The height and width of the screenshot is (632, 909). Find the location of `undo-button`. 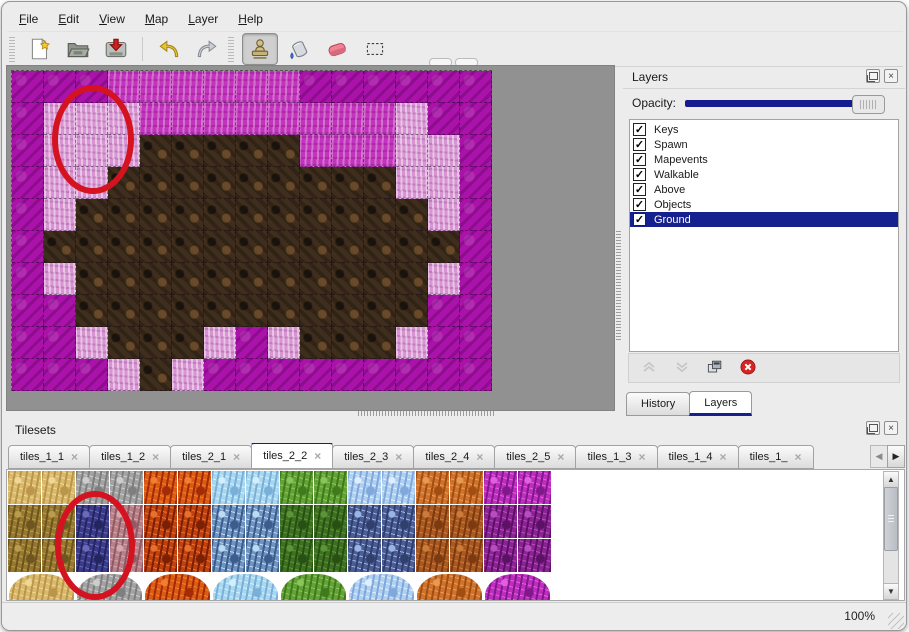

undo-button is located at coordinates (169, 49).